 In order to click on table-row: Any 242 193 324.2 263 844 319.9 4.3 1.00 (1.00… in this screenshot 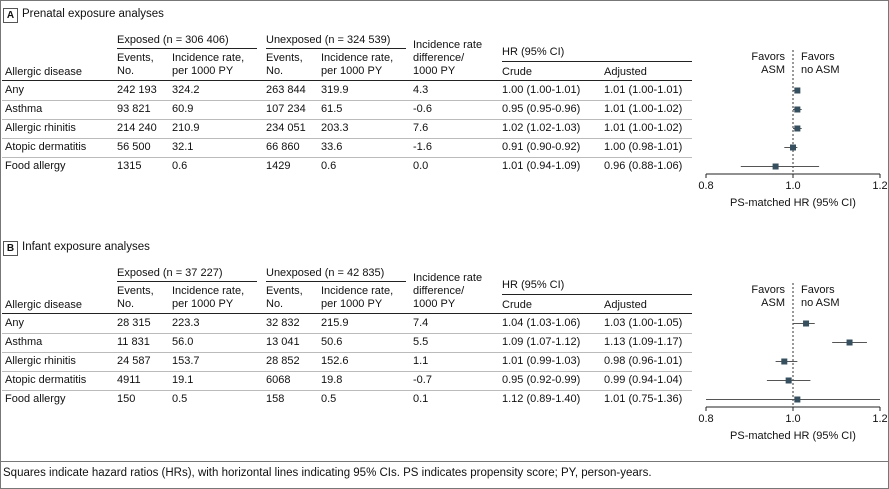, I will do `click(350, 90)`.